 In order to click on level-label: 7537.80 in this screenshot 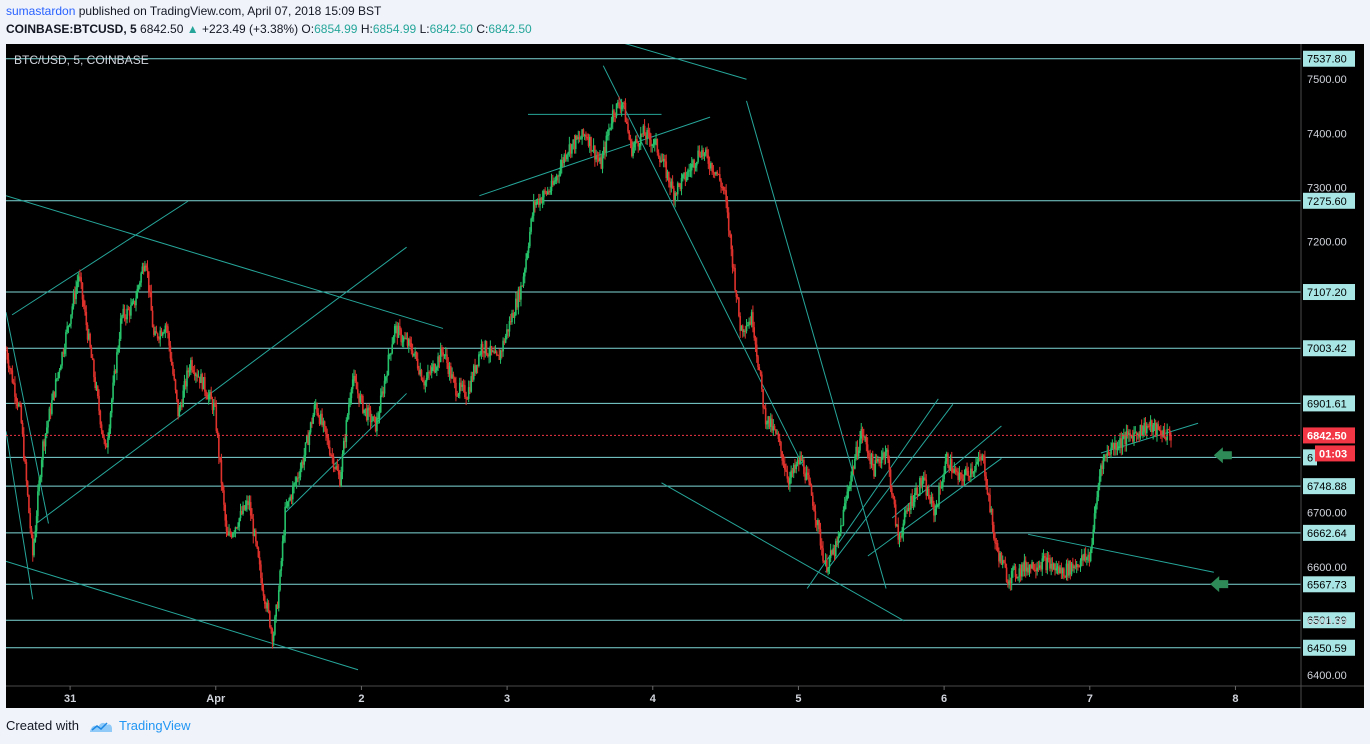, I will do `click(1327, 60)`.